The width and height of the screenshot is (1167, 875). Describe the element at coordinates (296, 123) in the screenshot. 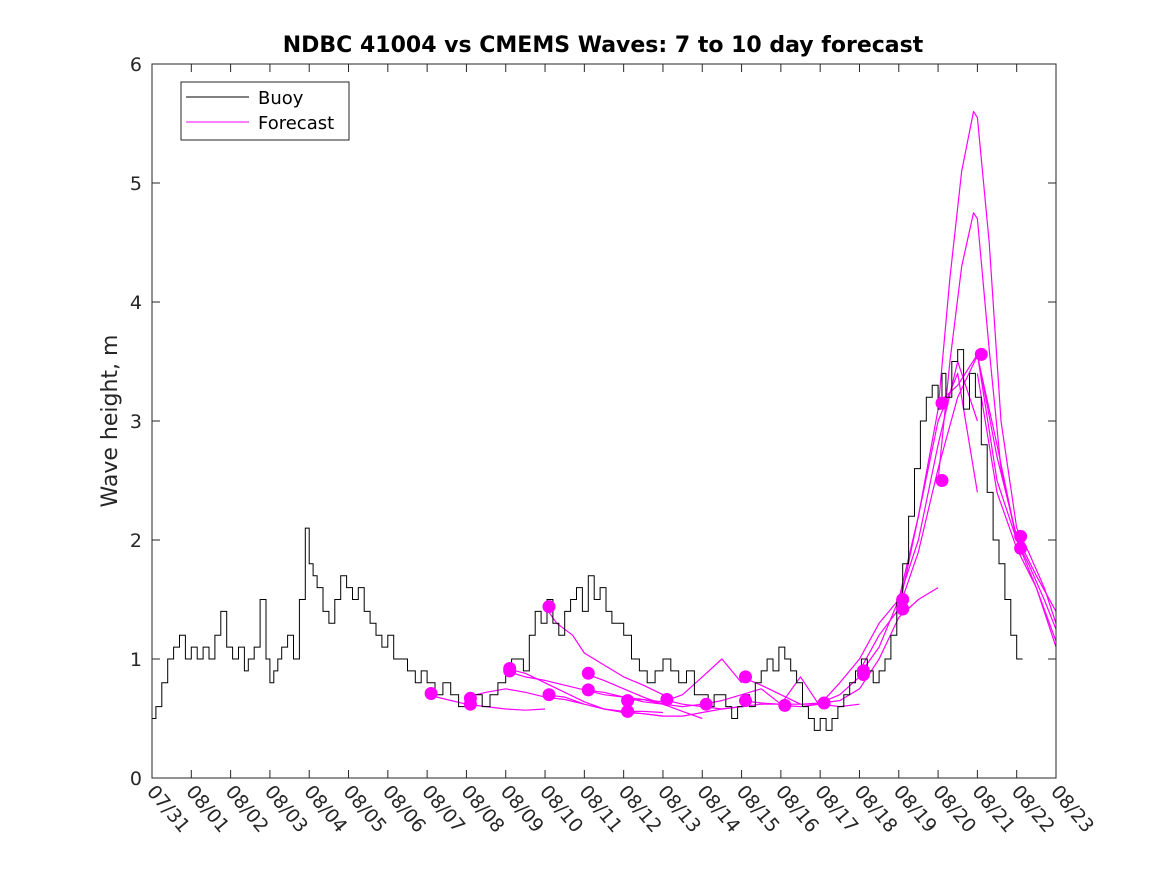

I see `legend-forecast-label: Forecast` at that location.